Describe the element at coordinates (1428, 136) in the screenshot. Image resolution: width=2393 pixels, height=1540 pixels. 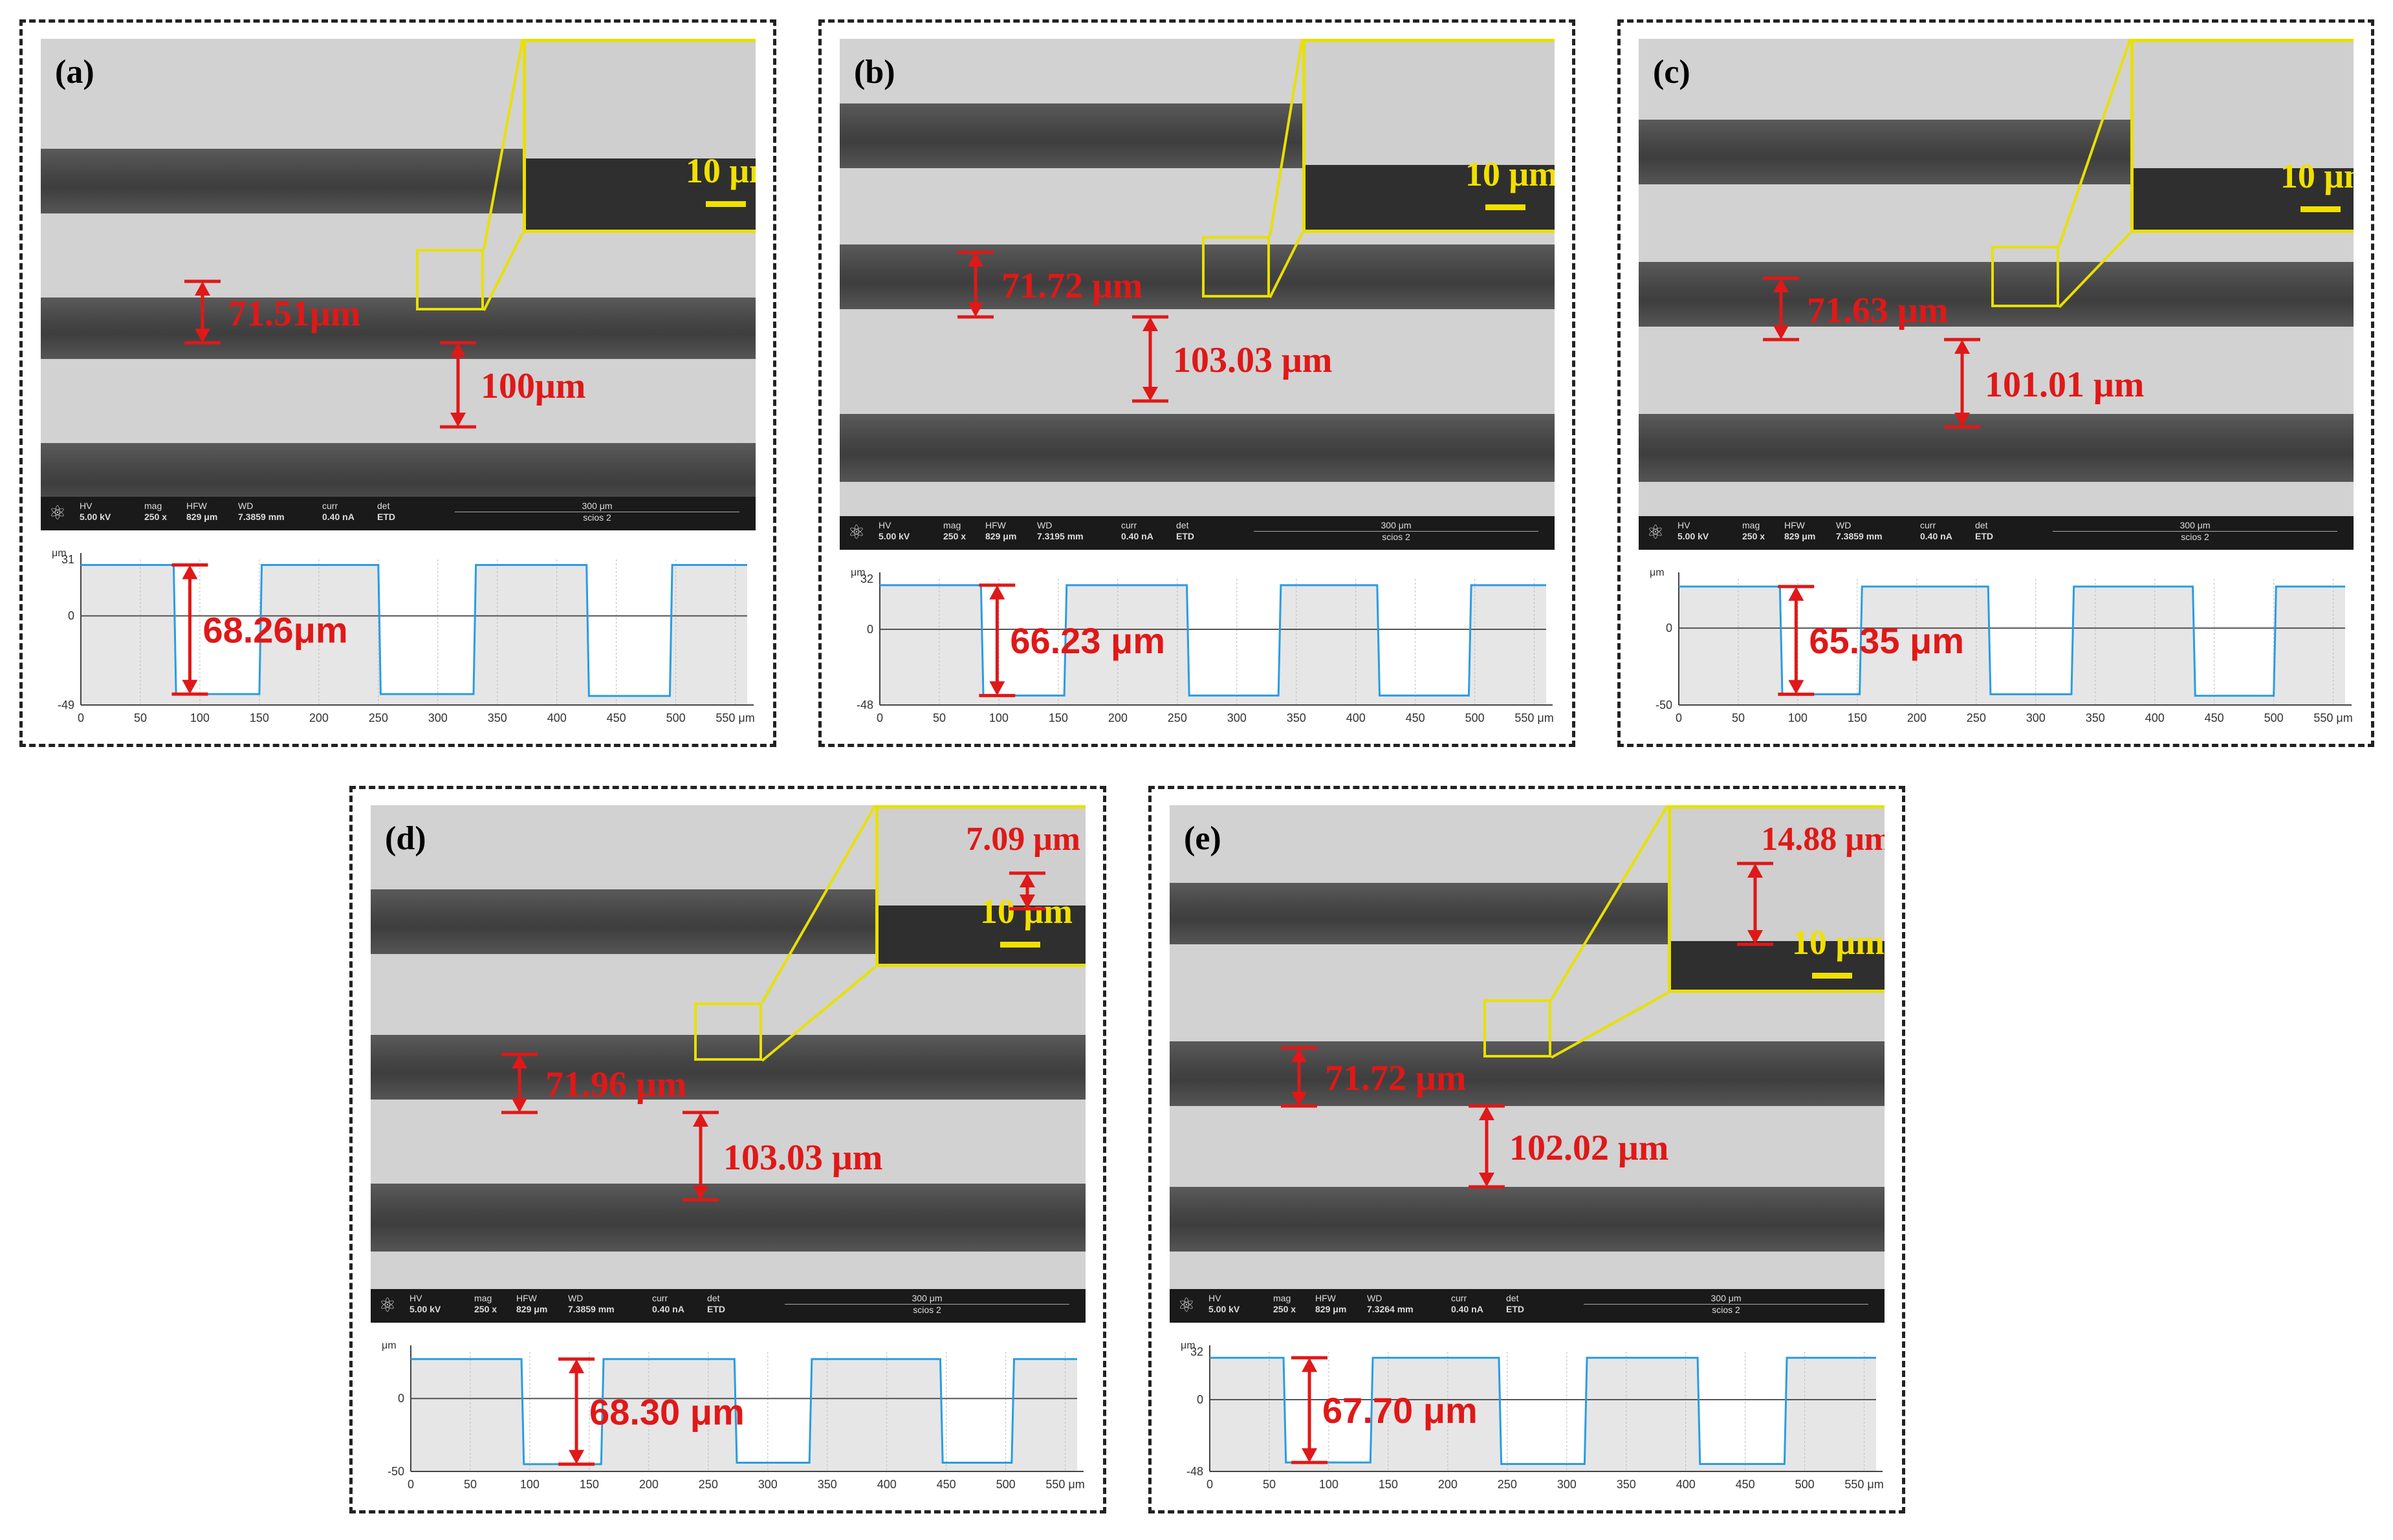
I see `magnified-inset: 10 μm` at that location.